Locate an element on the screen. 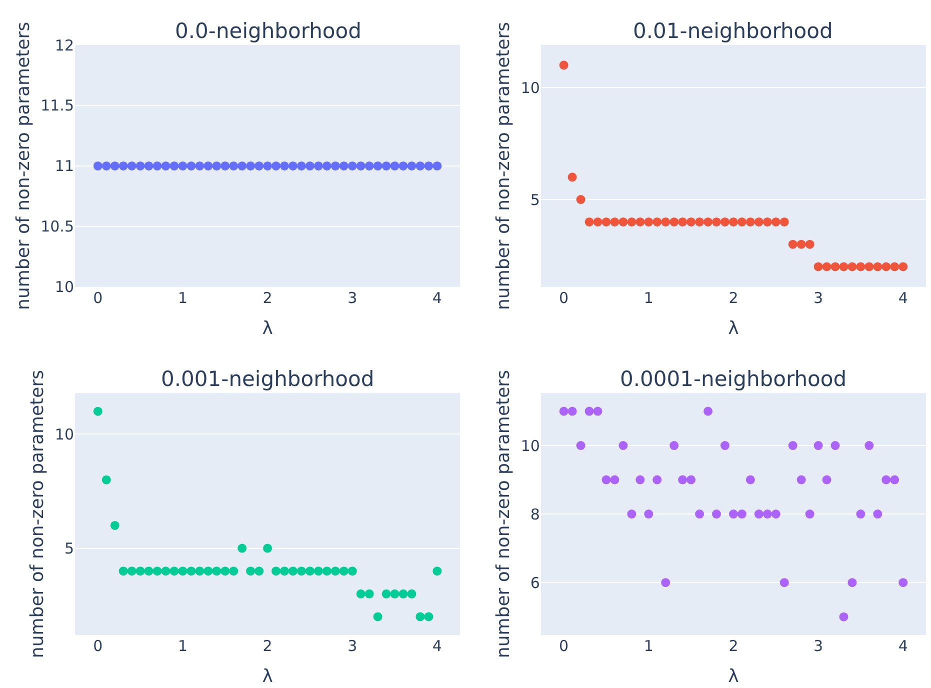 The height and width of the screenshot is (688, 931). y-tick-label: 11 is located at coordinates (64, 166).